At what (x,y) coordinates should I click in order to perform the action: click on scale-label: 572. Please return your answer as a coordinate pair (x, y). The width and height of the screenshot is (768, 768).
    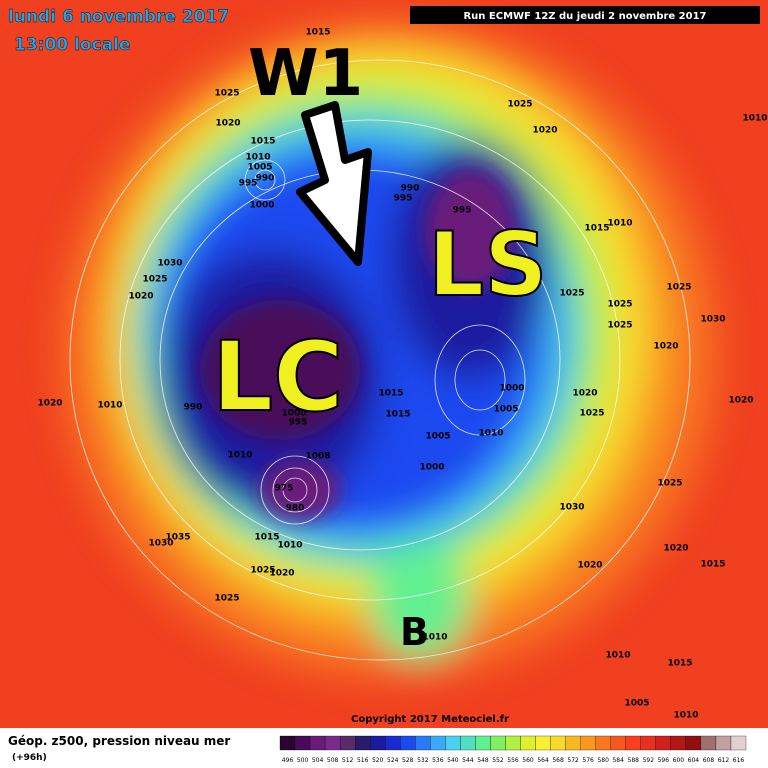
    Looking at the image, I should click on (573, 760).